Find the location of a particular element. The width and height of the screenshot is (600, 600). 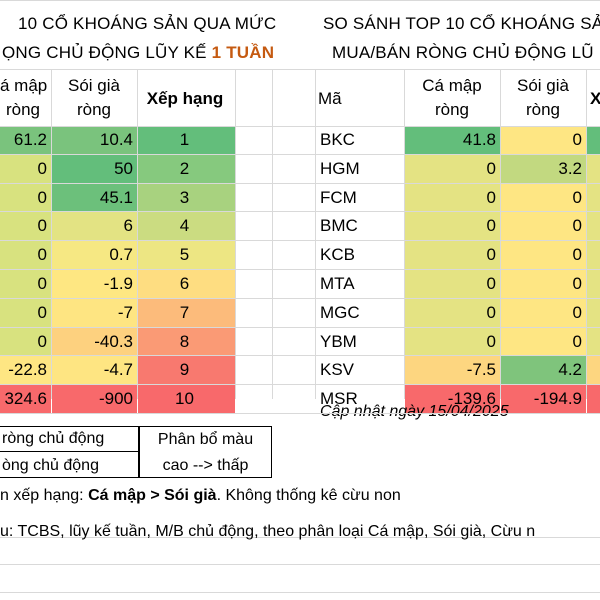

soi-gia-cell: -7 is located at coordinates (125, 312).